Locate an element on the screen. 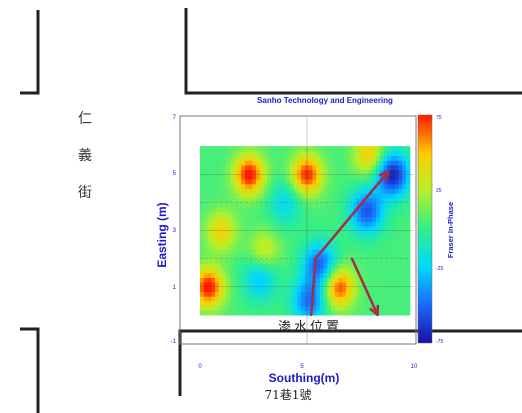 The image size is (522, 413). y-tick-label: 7 is located at coordinates (175, 118).